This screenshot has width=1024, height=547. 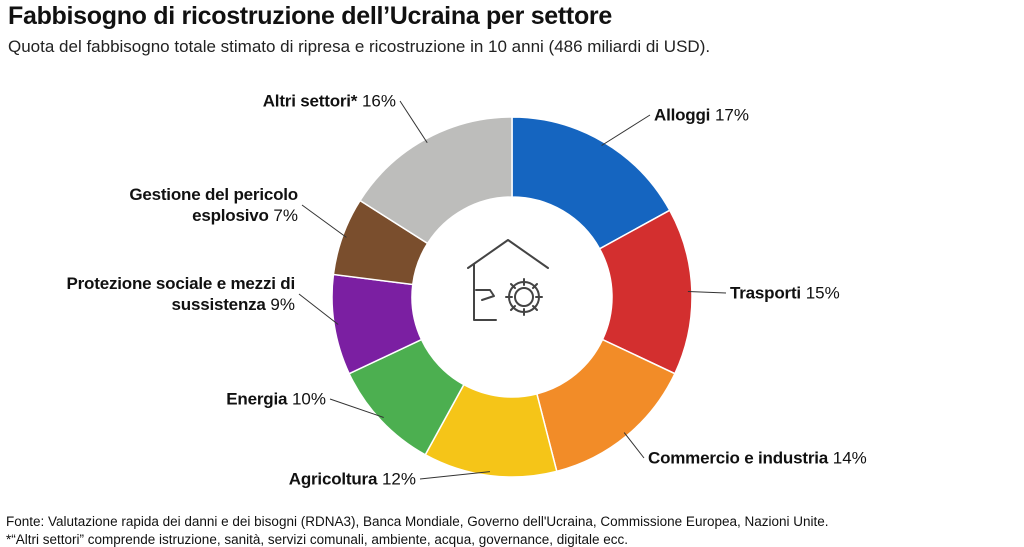 I want to click on category-name: Alloggi, so click(x=682, y=115).